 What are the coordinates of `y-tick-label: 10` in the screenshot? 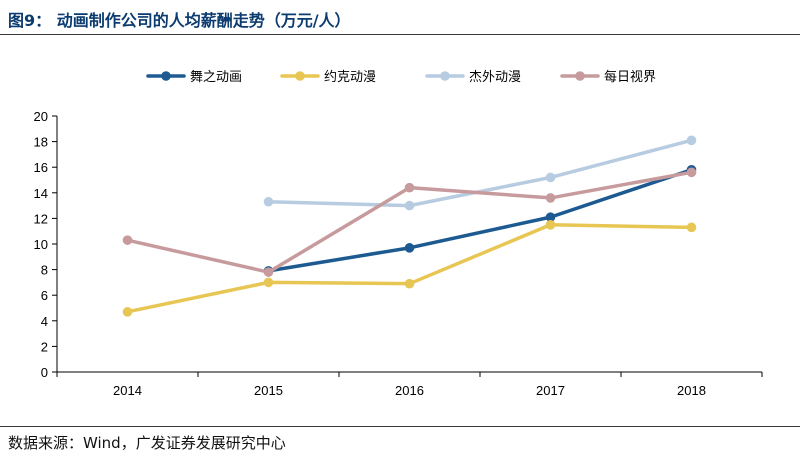 It's located at (41, 244).